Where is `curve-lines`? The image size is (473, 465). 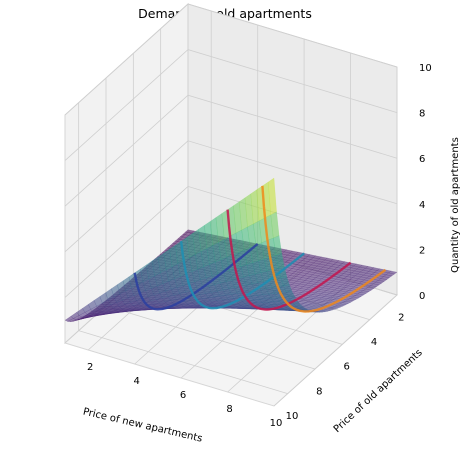
curve-lines is located at coordinates (260, 249).